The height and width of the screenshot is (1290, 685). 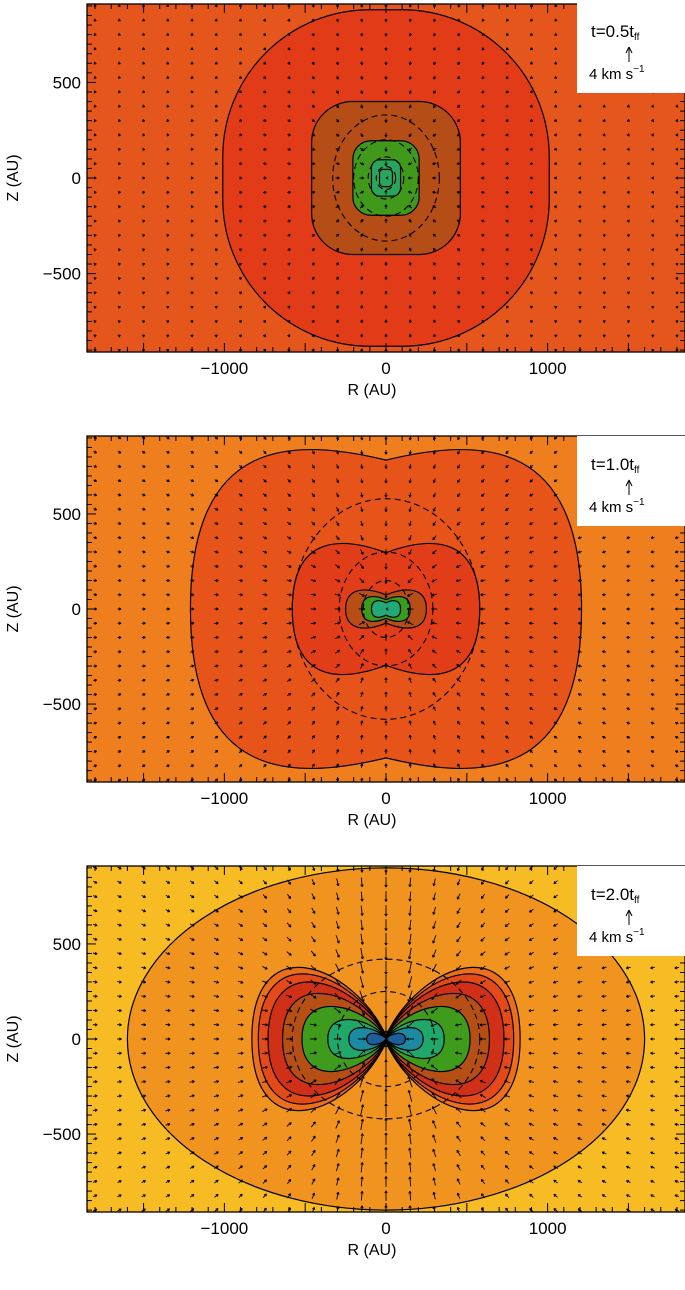 What do you see at coordinates (615, 32) in the screenshot?
I see `time-label: t=0.5tff` at bounding box center [615, 32].